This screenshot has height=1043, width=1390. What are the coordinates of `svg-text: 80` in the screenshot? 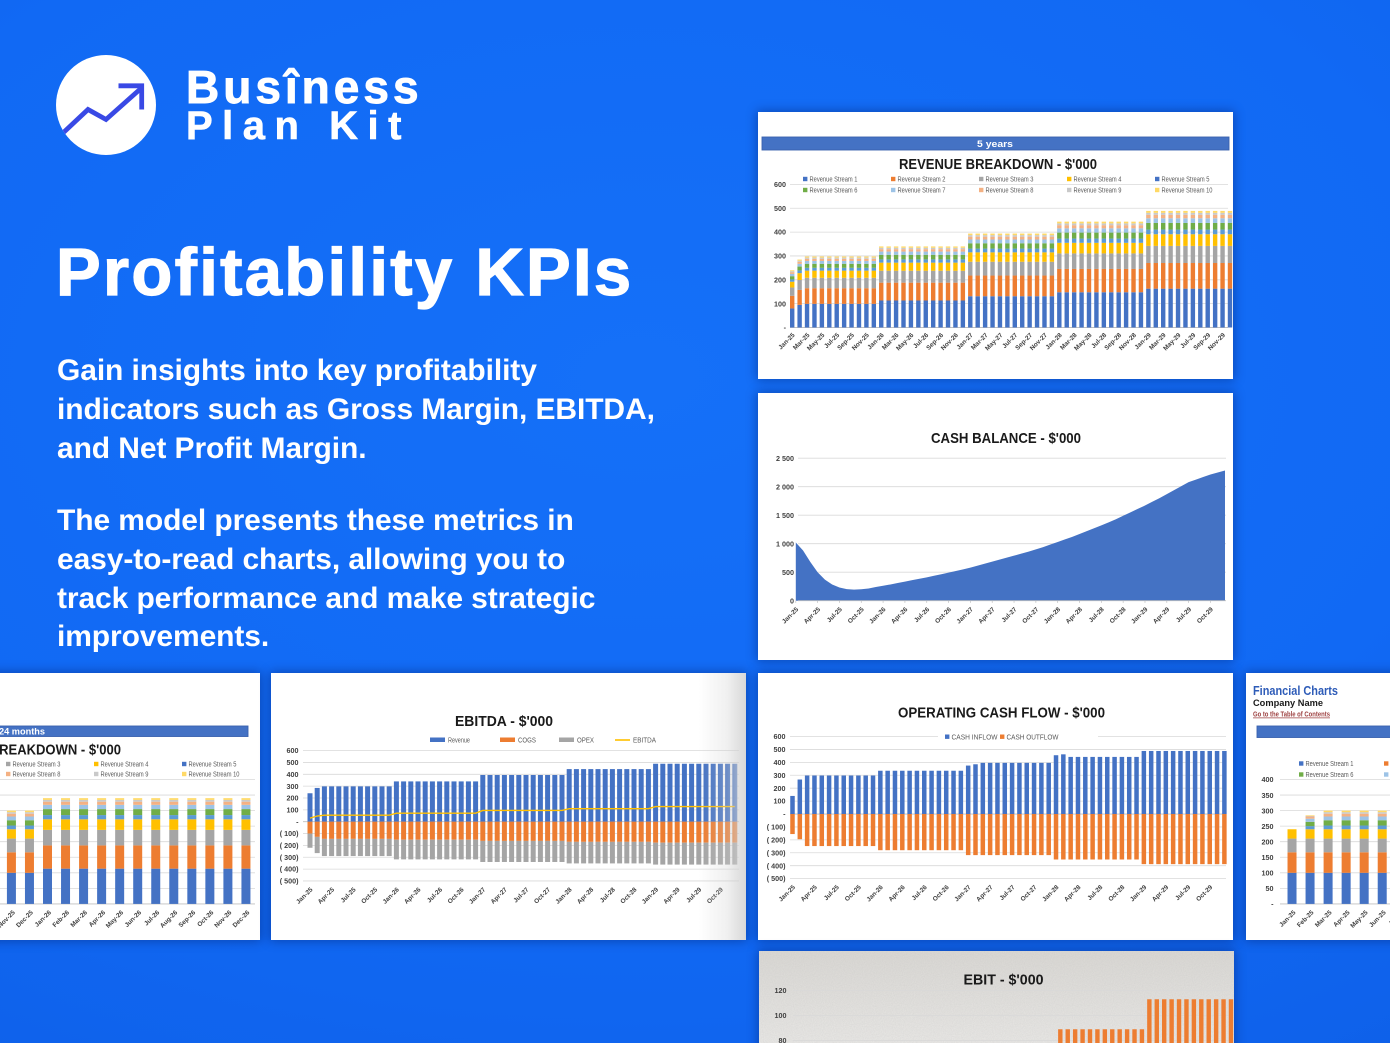 It's located at (783, 1039).